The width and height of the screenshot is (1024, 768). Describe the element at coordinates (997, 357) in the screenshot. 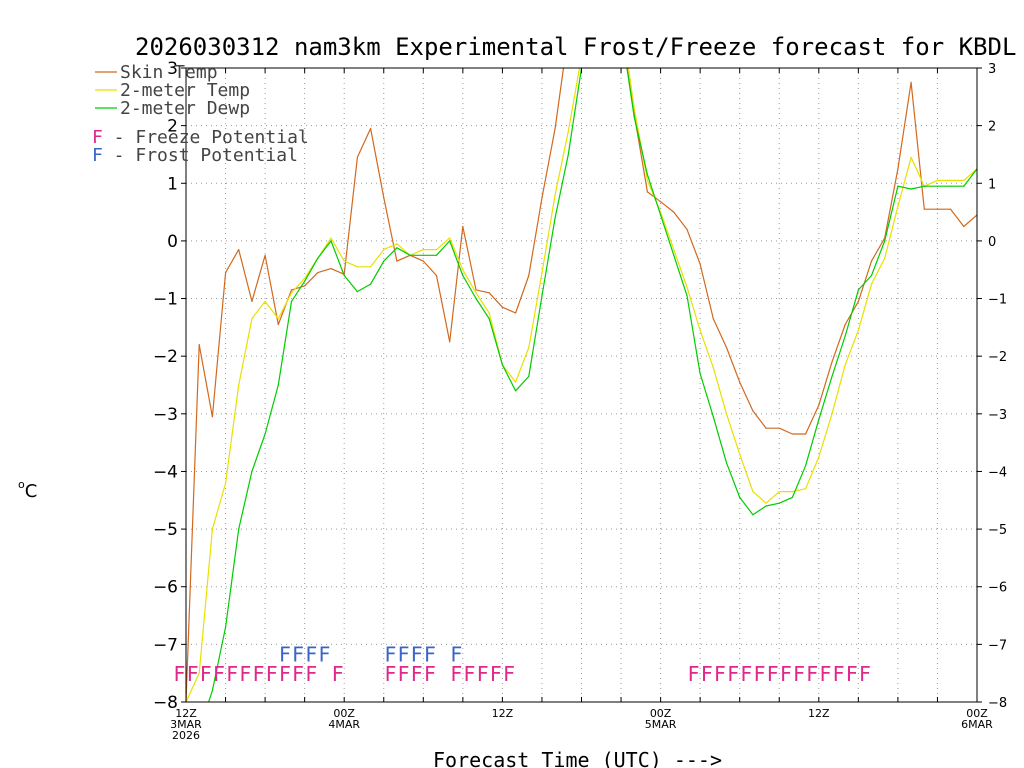

I see `y-tick-label-right: −2` at that location.